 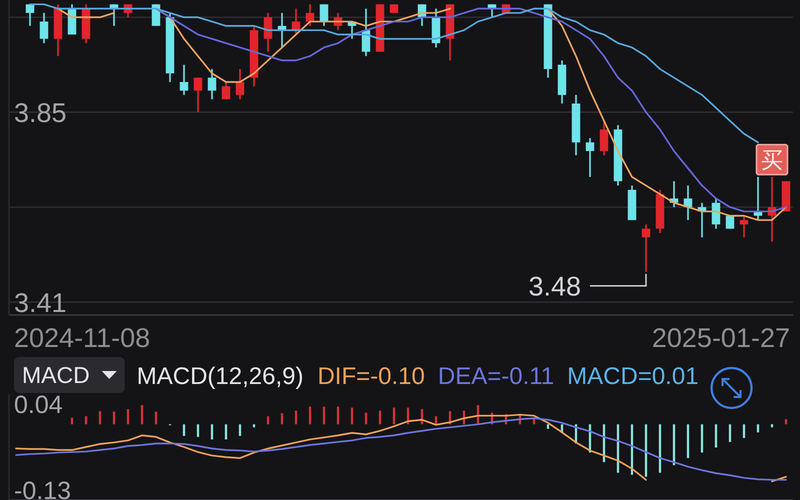 I want to click on y-tick-label: -0.13, so click(x=42, y=488).